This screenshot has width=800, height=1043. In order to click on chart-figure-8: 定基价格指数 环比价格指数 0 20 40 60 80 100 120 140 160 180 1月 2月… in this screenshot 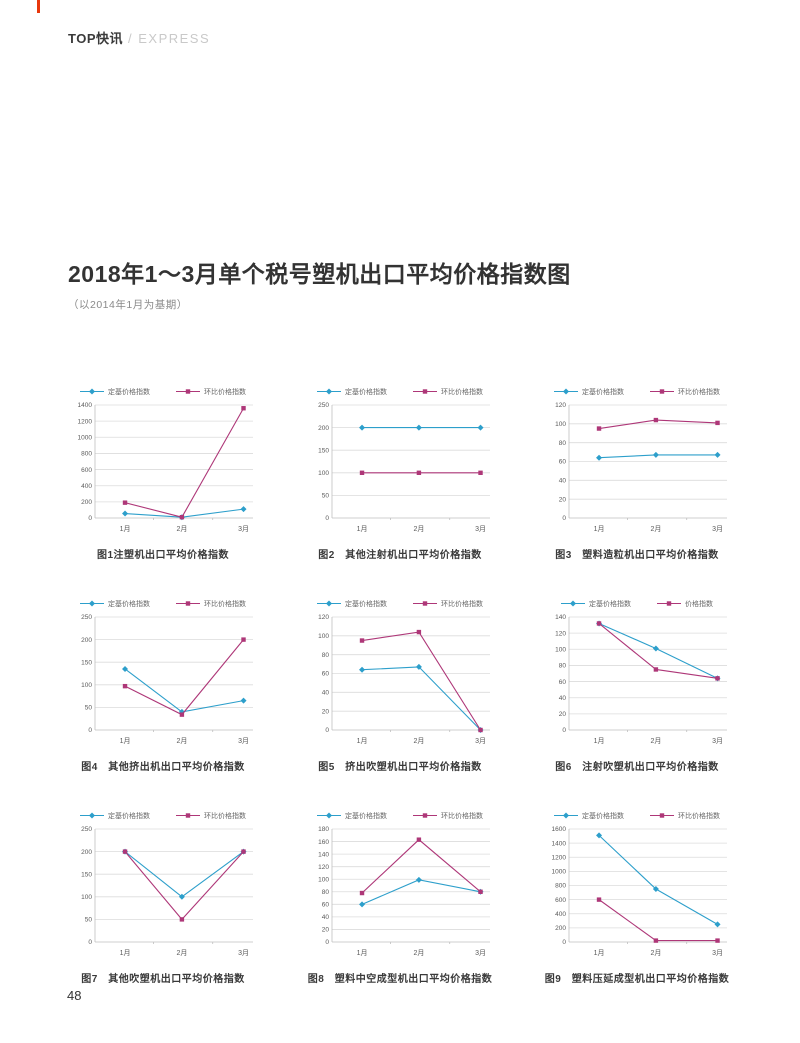, I will do `click(400, 897)`.